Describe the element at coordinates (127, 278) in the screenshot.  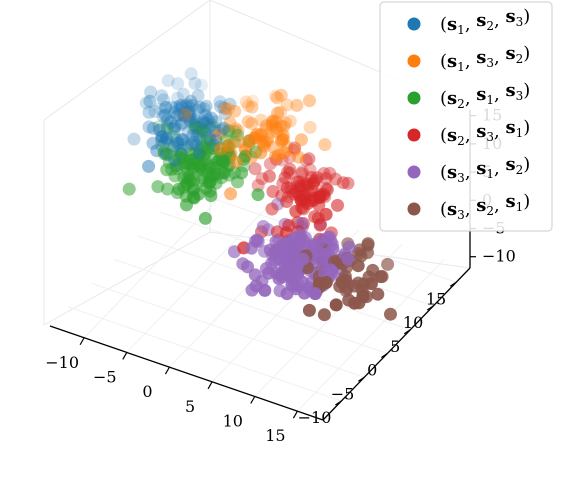
I see `pane-edge` at that location.